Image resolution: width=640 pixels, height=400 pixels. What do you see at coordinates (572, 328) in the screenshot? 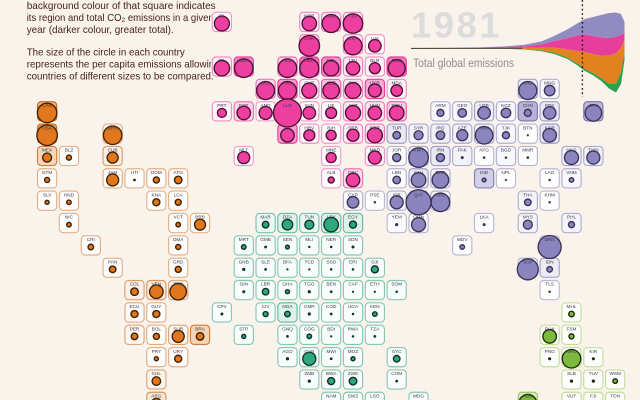
I see `svg-text: FSM` at bounding box center [572, 328].